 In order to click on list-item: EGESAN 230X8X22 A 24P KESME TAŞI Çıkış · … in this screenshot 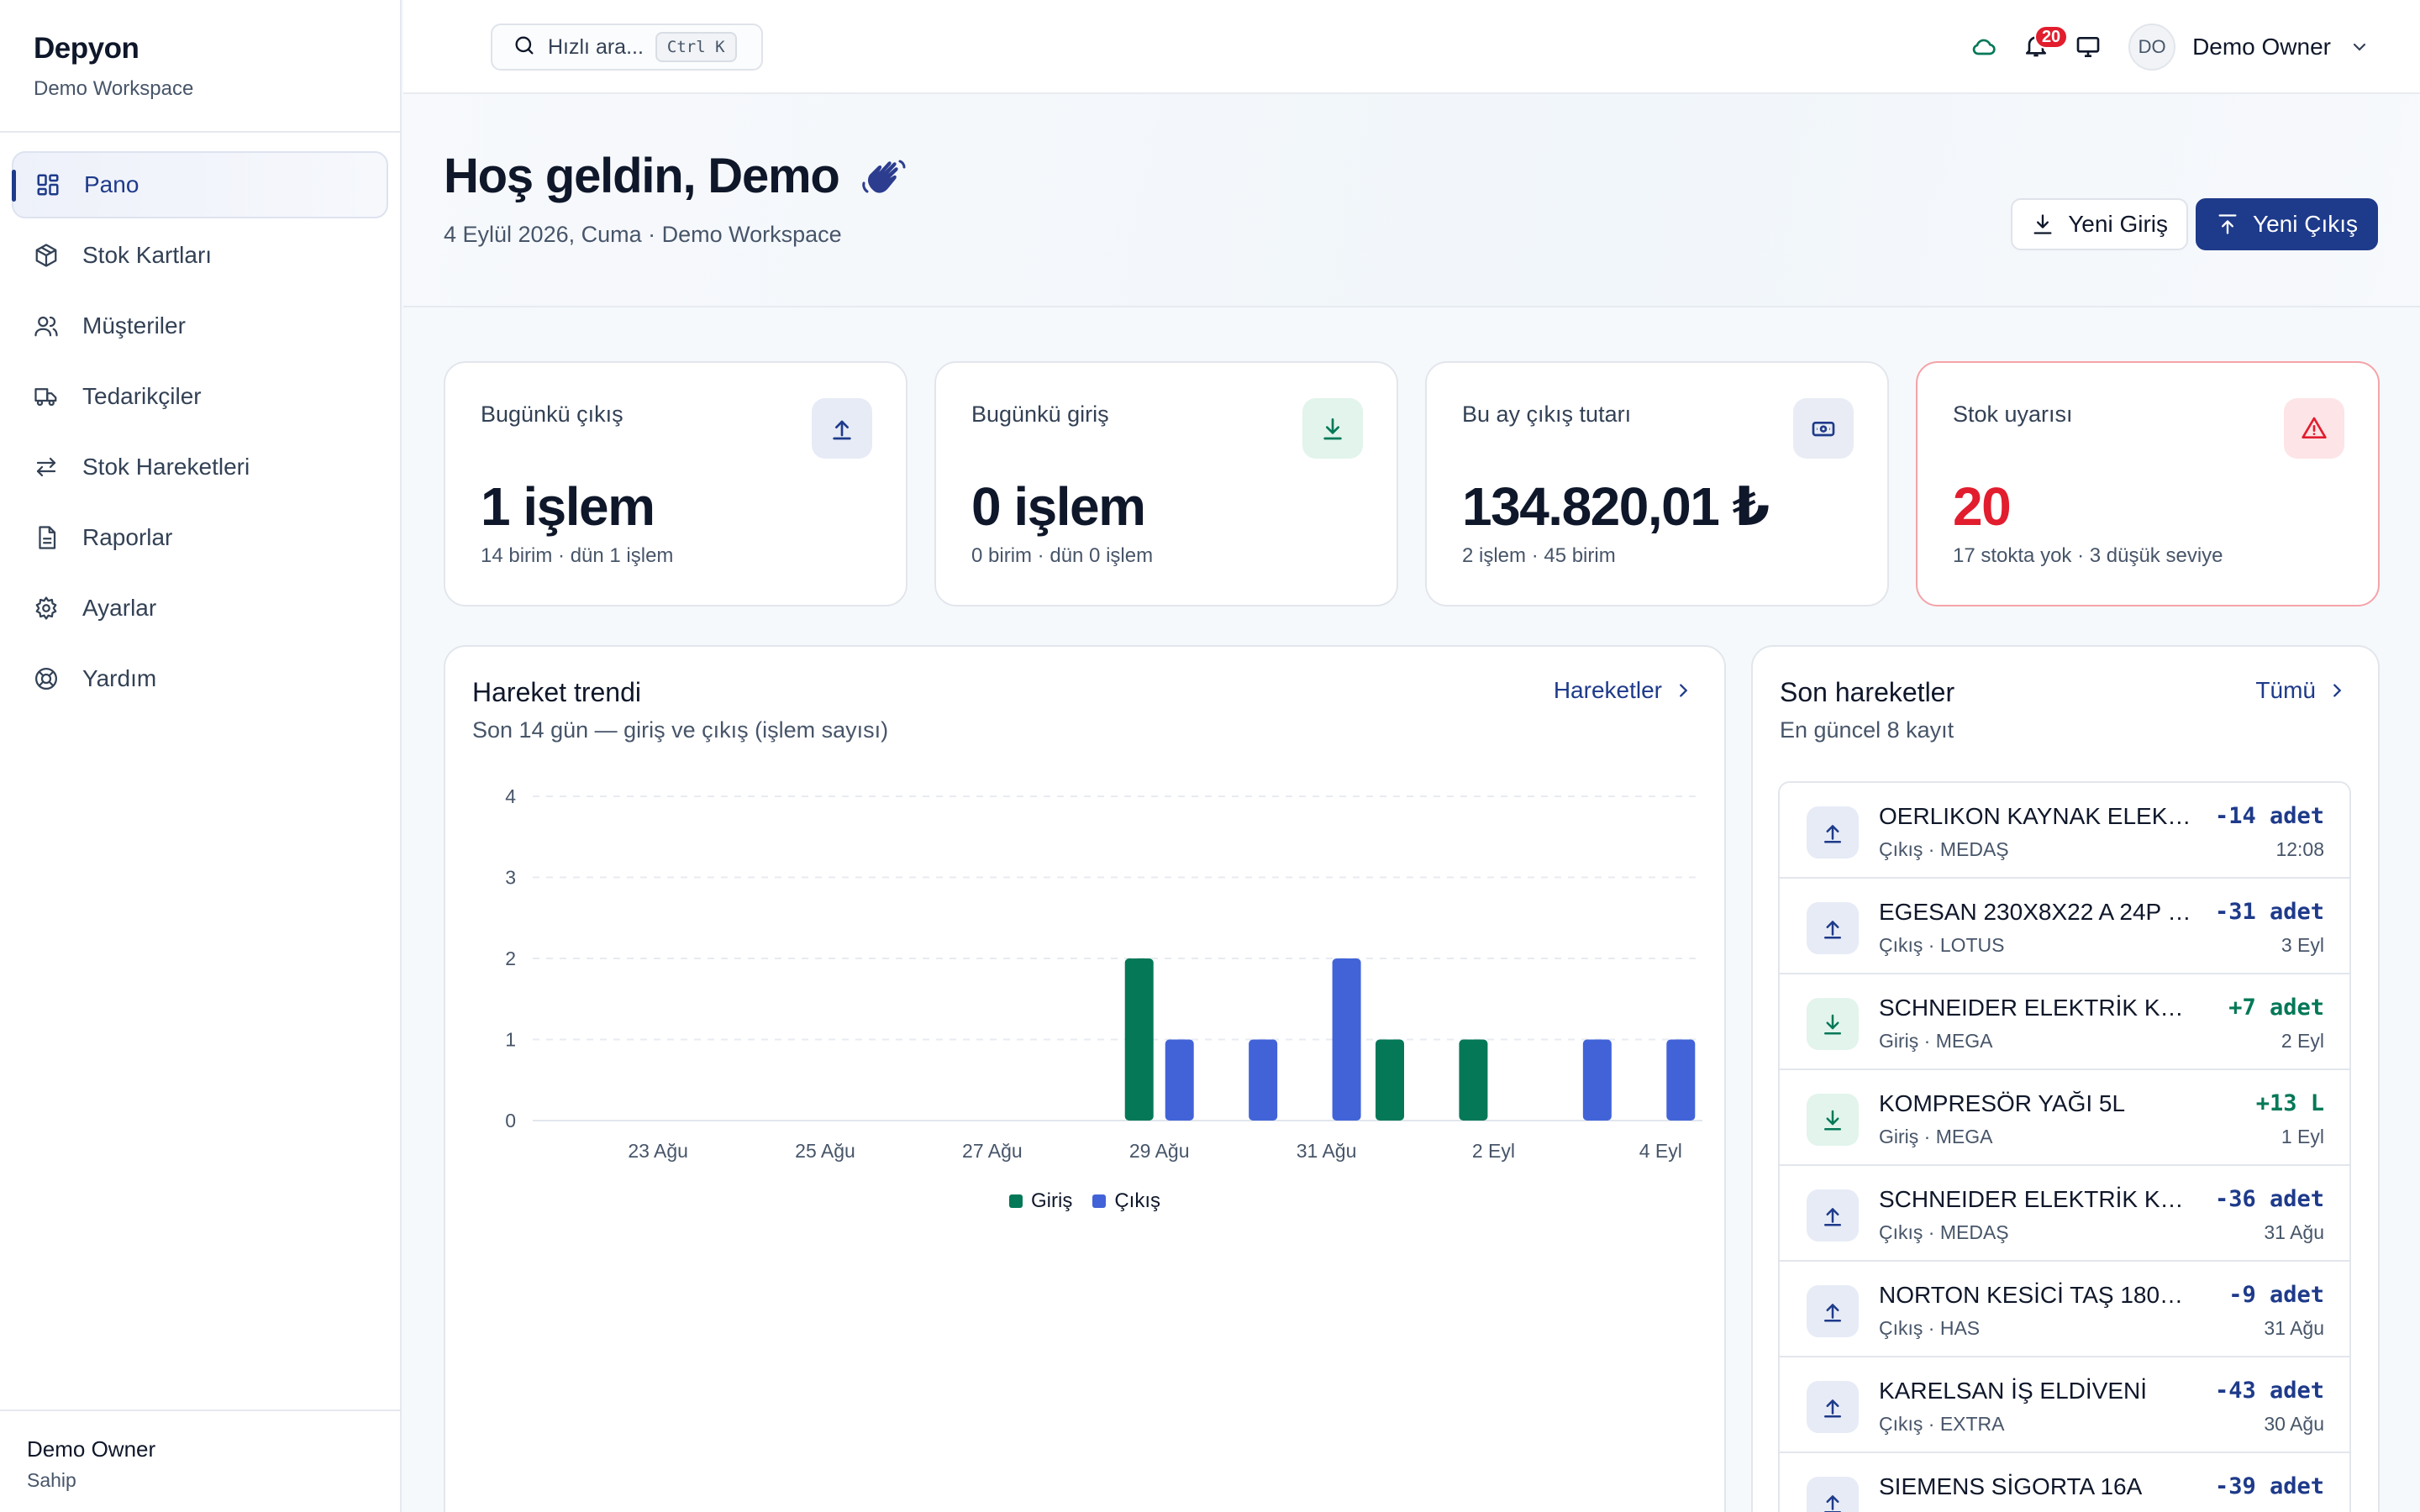, I will do `click(2064, 926)`.